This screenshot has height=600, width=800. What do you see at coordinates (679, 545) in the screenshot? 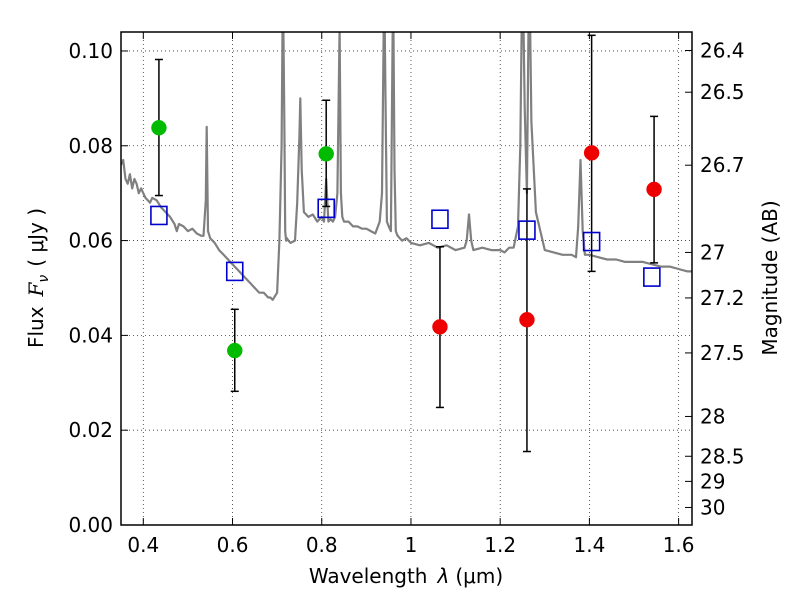
I see `x-tick-label: 1.6` at bounding box center [679, 545].